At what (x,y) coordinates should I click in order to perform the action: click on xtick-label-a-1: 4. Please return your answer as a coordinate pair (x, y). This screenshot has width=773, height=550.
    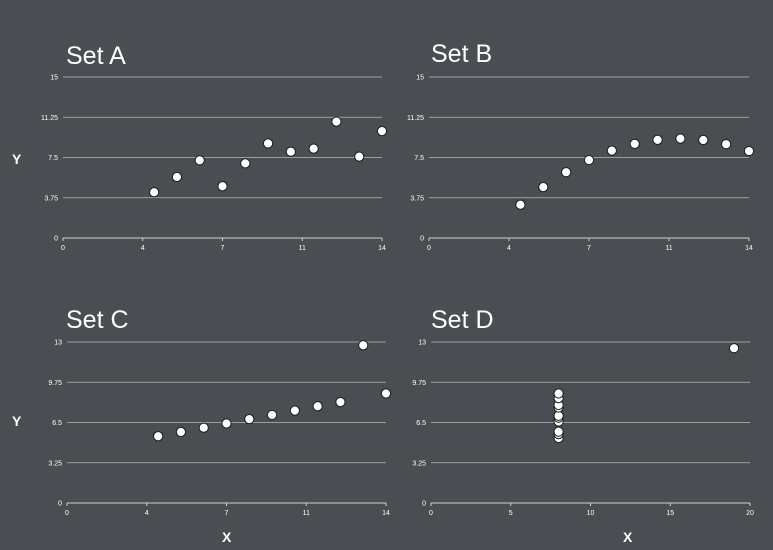
    Looking at the image, I should click on (143, 248).